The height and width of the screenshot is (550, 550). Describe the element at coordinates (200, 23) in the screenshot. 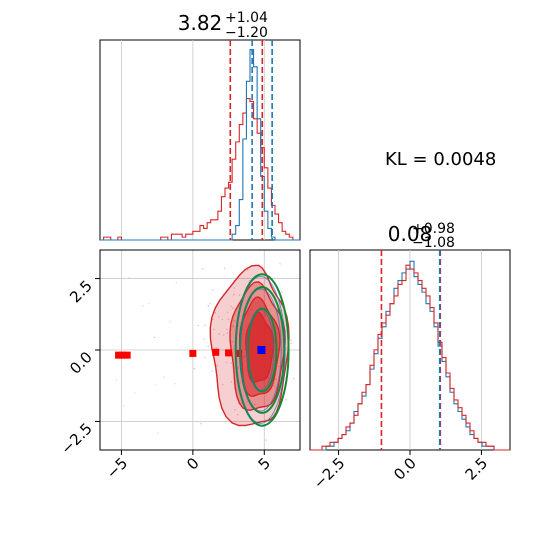

I see `top-left-title-value: 3.82` at that location.